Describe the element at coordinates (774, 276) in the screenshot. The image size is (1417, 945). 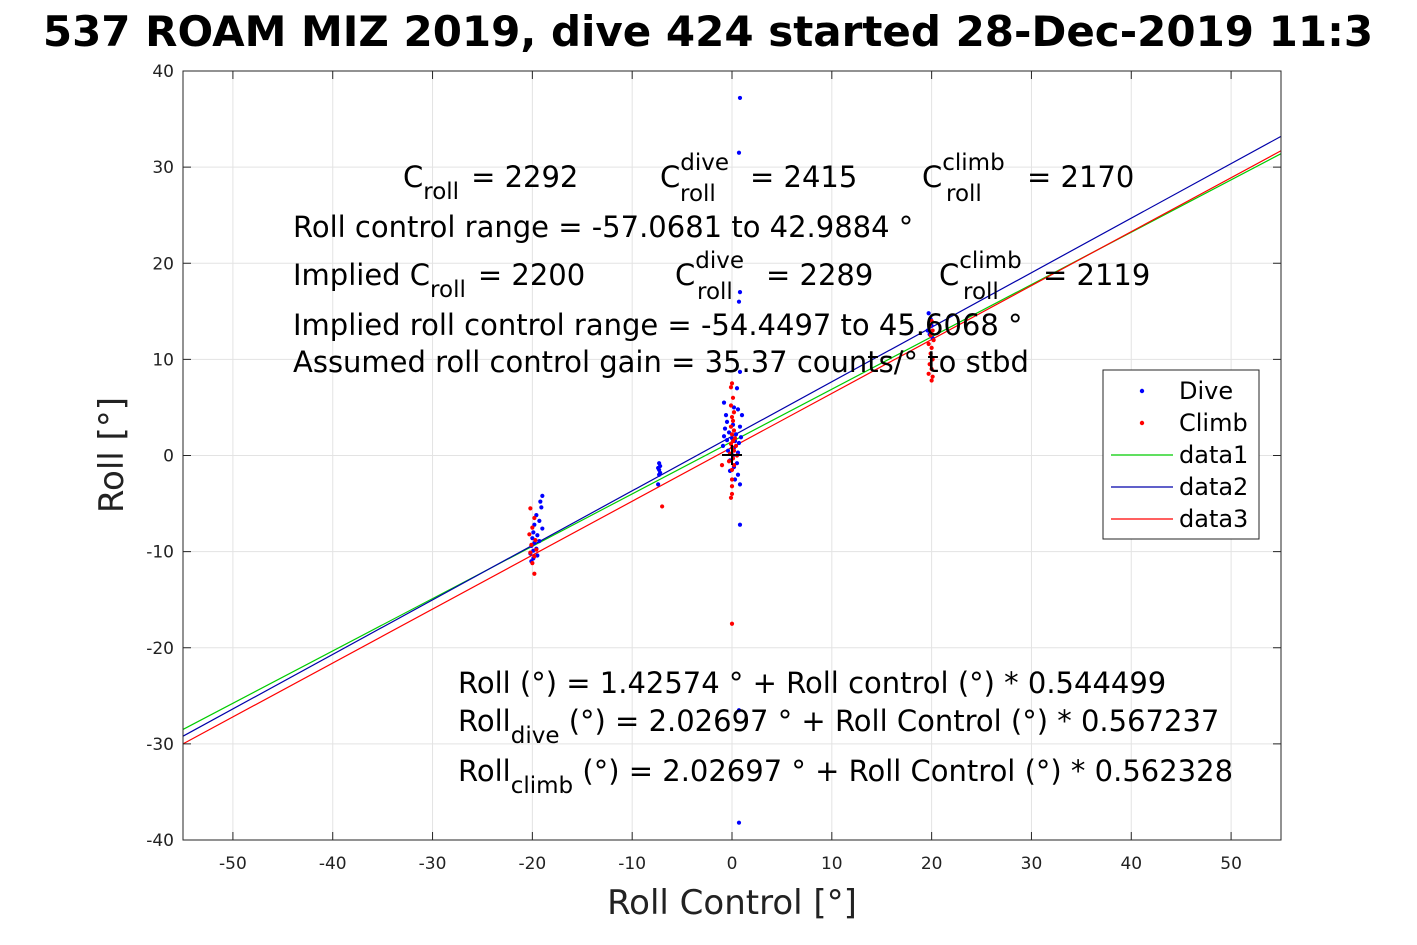
I see `annotation-implied-c-roll-dive: Cdive roll = 2289` at that location.